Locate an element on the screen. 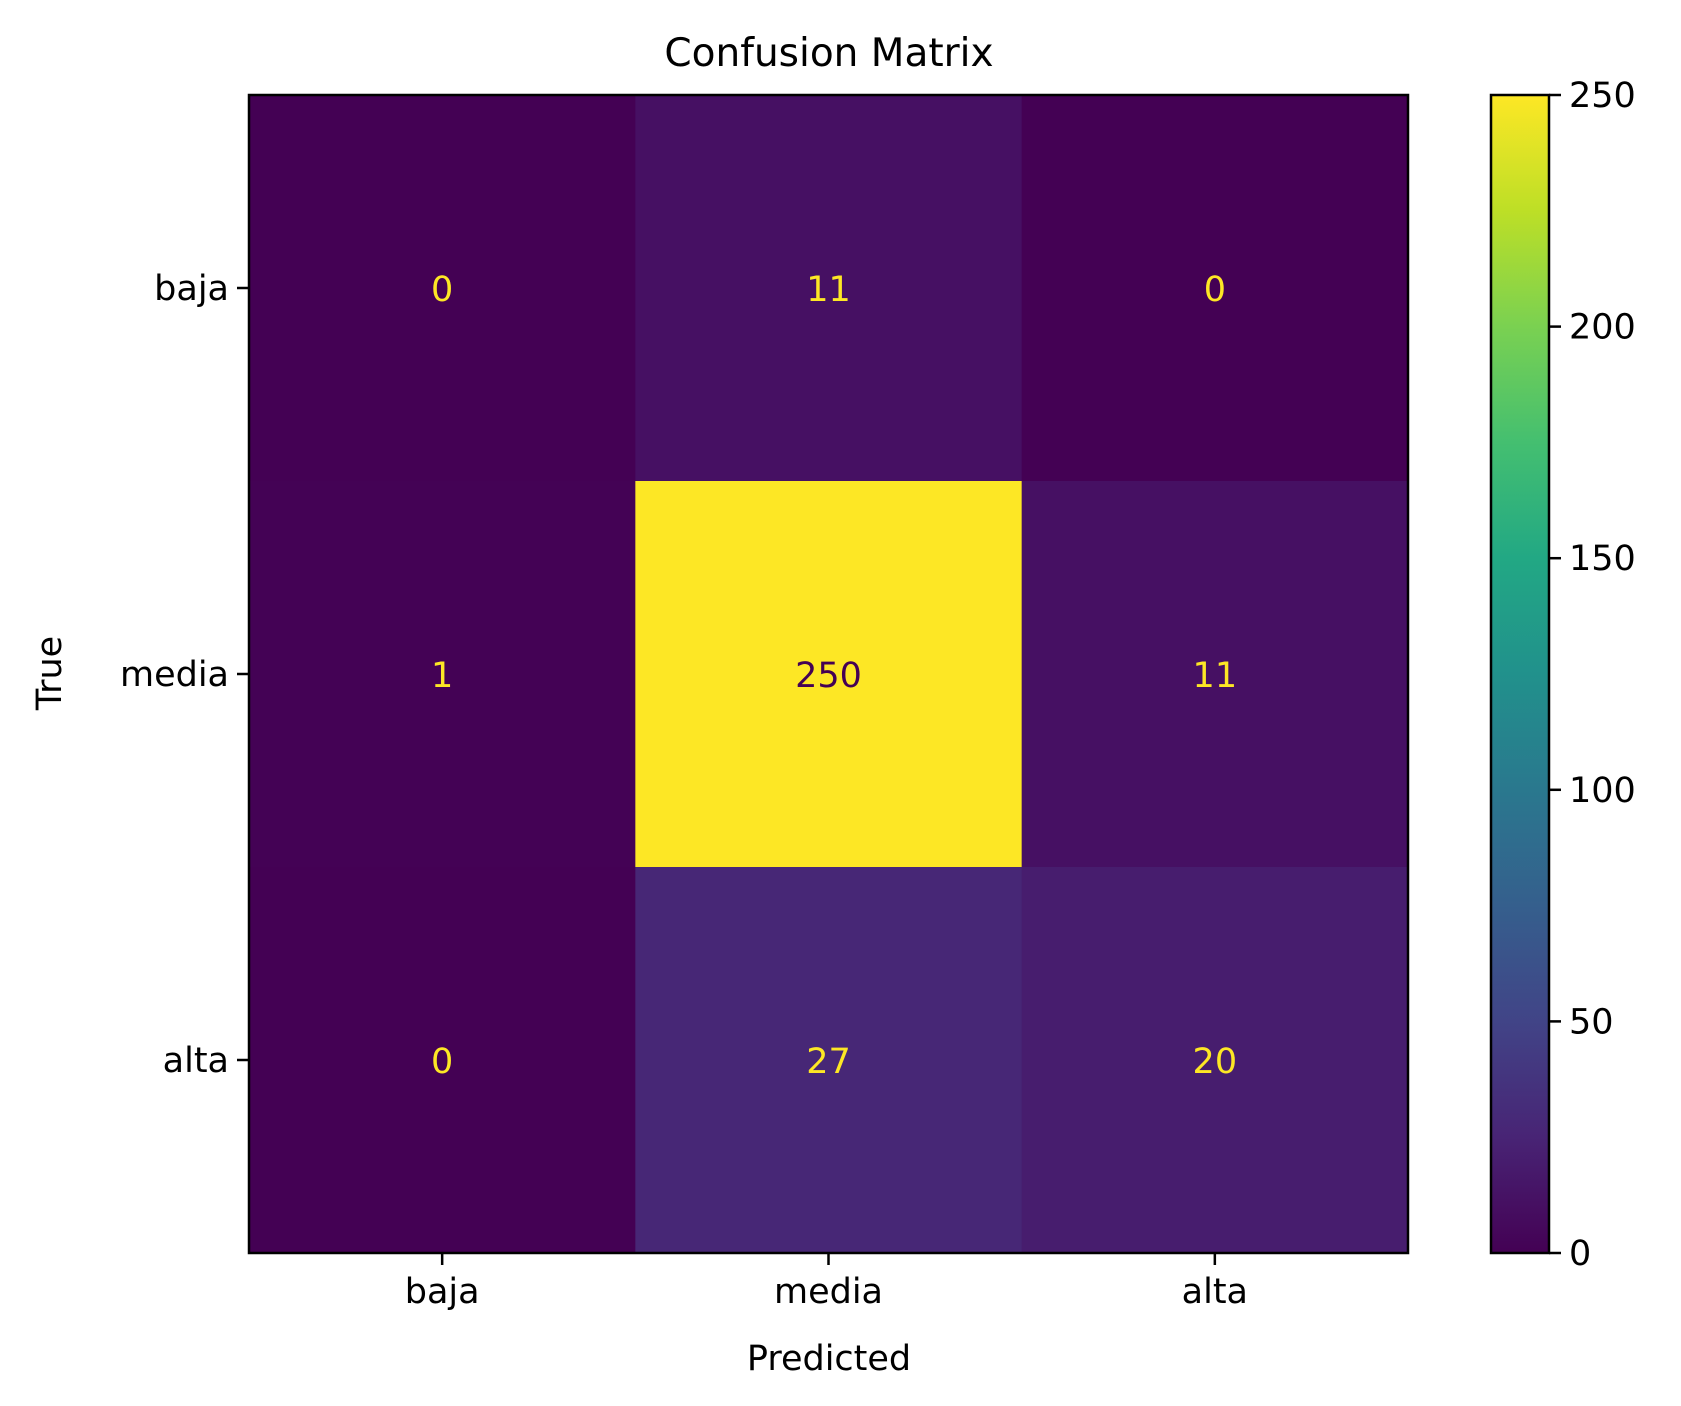 This screenshot has height=1406, width=1681. colorbar-tick-label: 250 is located at coordinates (1602, 96).